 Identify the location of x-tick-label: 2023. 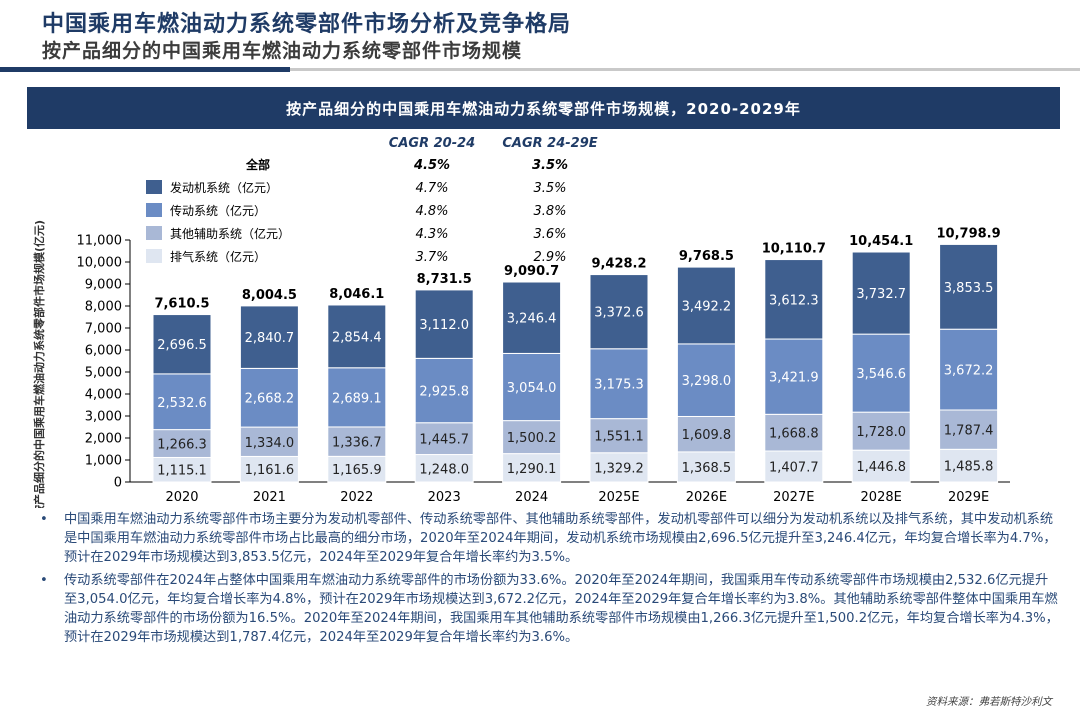
(444, 497).